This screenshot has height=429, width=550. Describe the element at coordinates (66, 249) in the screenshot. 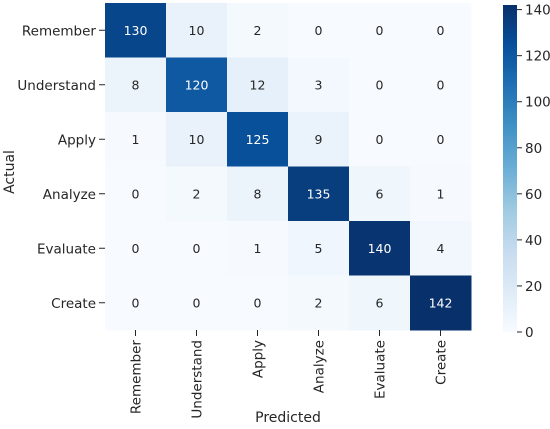

I see `y-tick-label: Evaluate` at that location.